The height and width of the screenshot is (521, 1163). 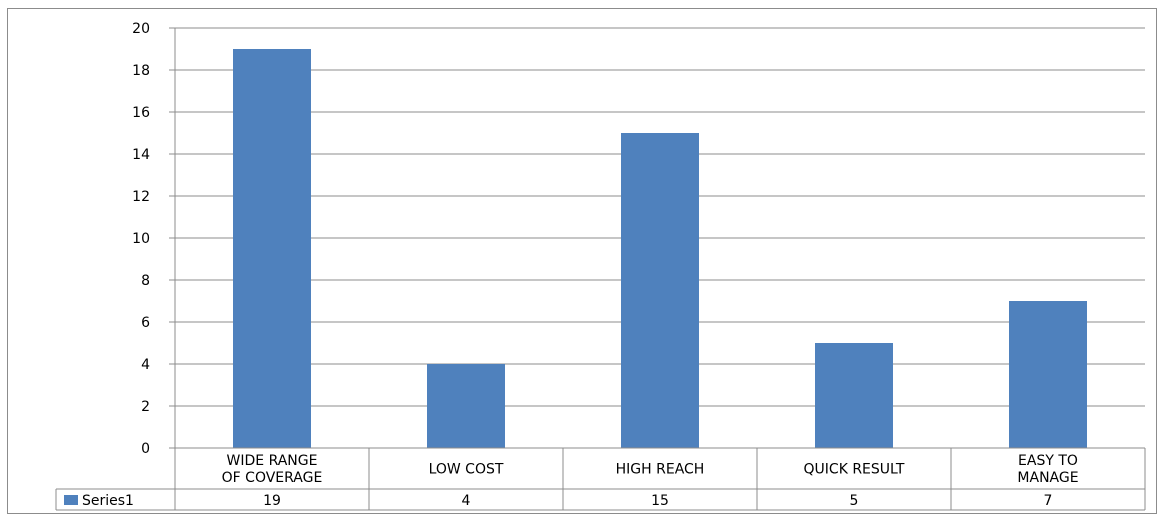 What do you see at coordinates (145, 365) in the screenshot?
I see `y-tick-label: 4` at bounding box center [145, 365].